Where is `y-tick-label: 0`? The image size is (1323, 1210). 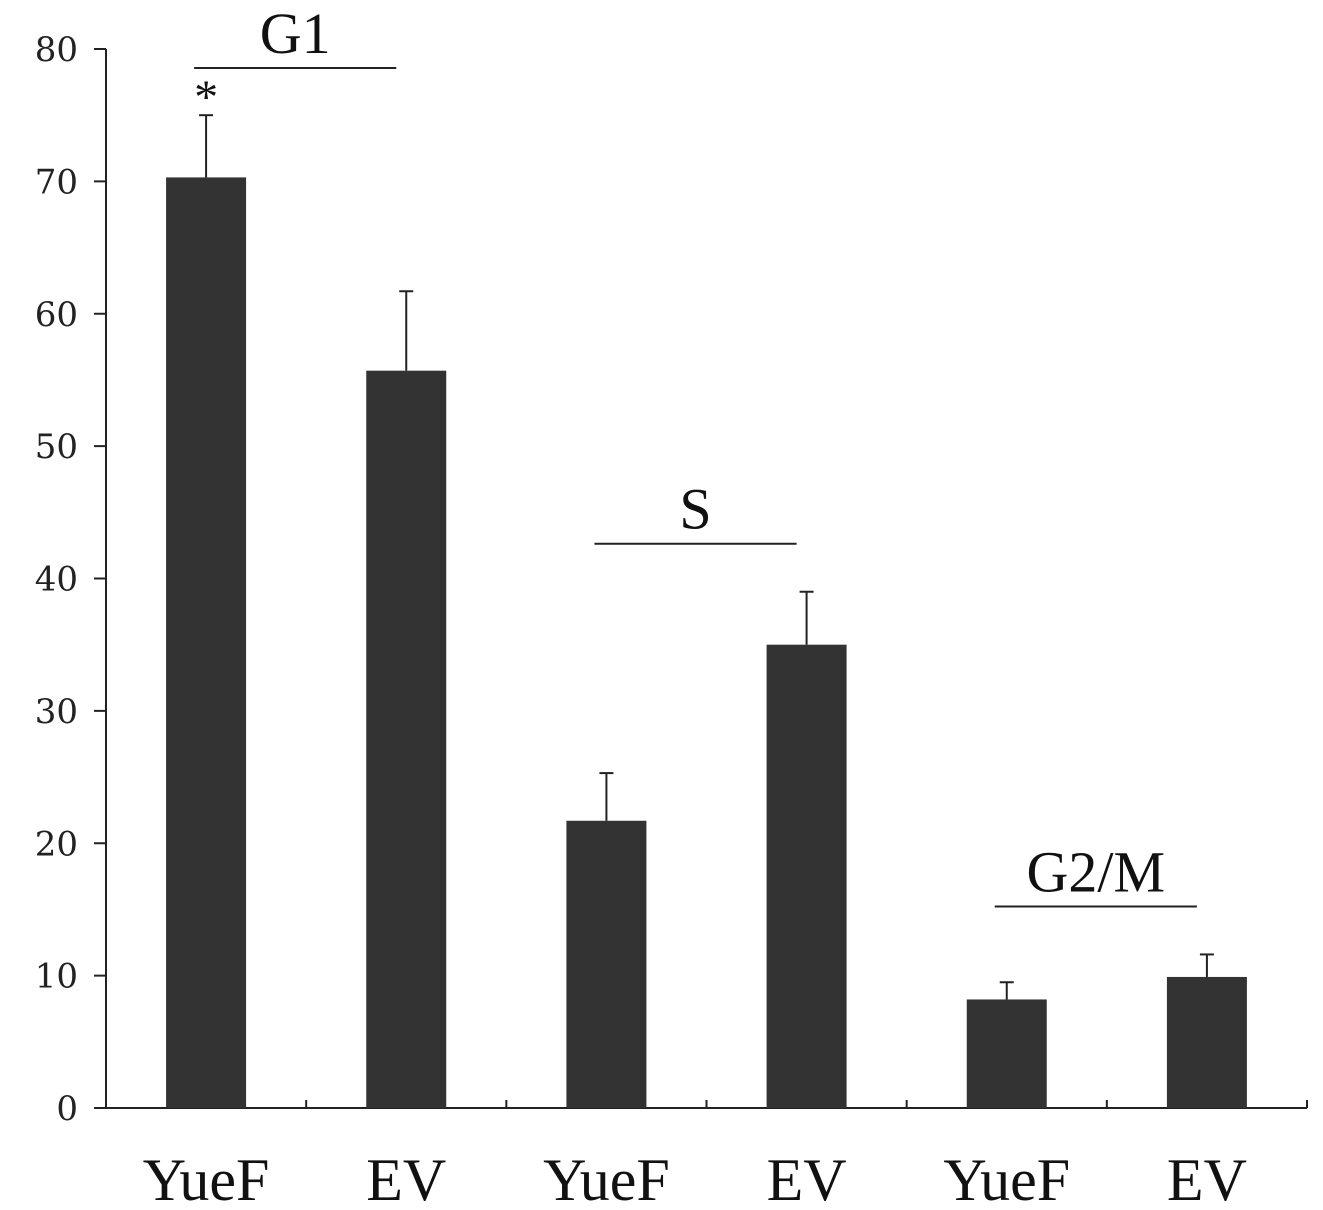
y-tick-label: 0 is located at coordinates (67, 1109).